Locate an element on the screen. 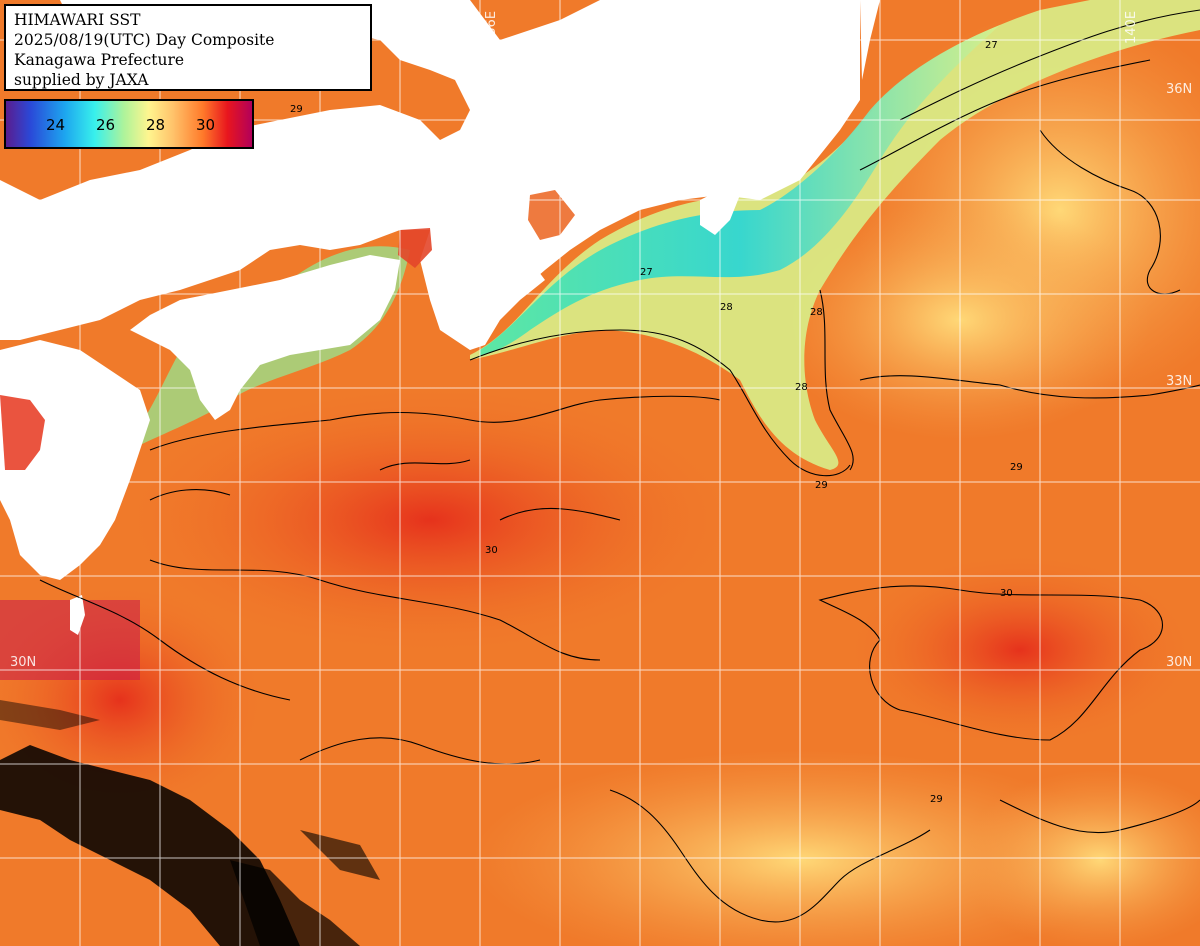 The image size is (1200, 946). coast-accent-kyushu is located at coordinates (22, 432).